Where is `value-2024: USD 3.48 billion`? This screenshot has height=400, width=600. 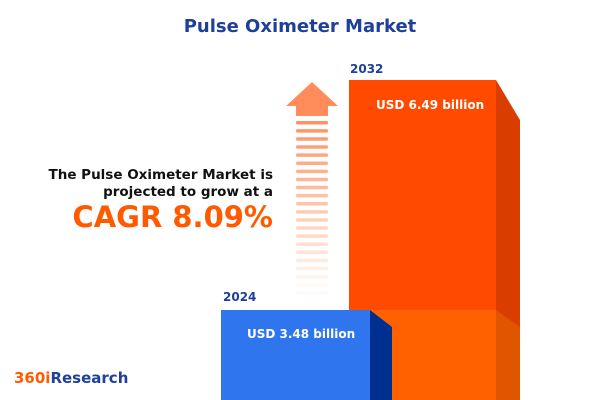 value-2024: USD 3.48 billion is located at coordinates (301, 334).